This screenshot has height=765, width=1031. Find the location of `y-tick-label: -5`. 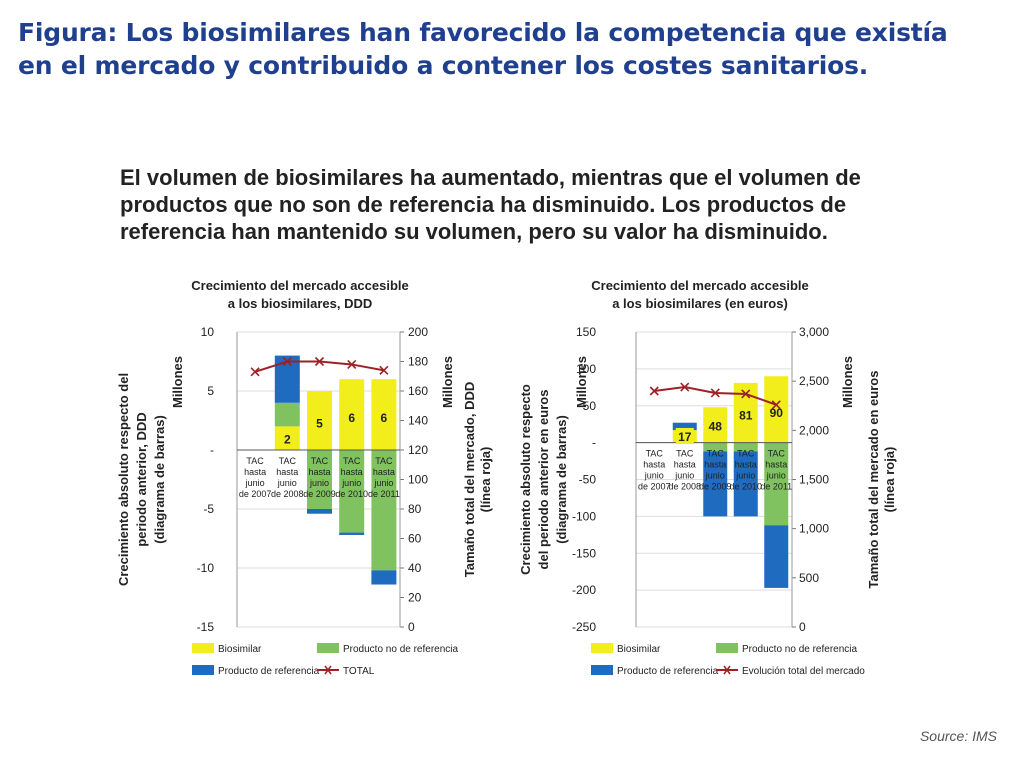

y-tick-label: -5 is located at coordinates (208, 509).